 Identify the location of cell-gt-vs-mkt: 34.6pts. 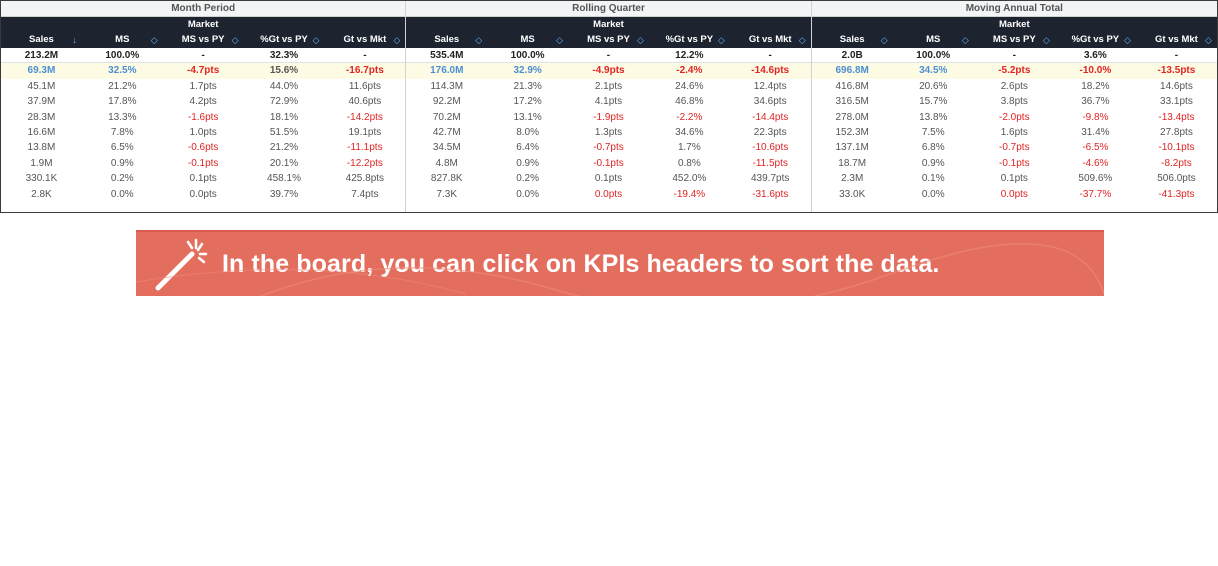
(770, 102).